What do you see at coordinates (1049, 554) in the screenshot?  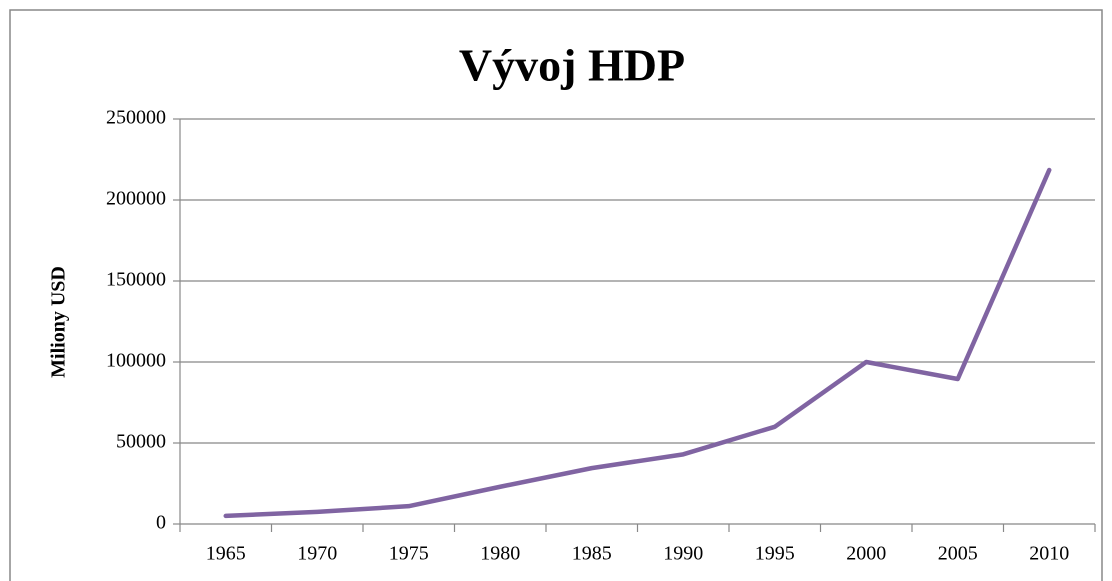 I see `x-tick-label: 2010` at bounding box center [1049, 554].